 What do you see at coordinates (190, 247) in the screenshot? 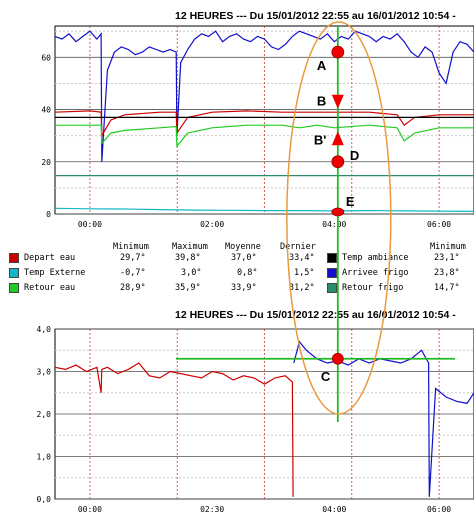
I see `legend-header-maximum: Maximum` at bounding box center [190, 247].